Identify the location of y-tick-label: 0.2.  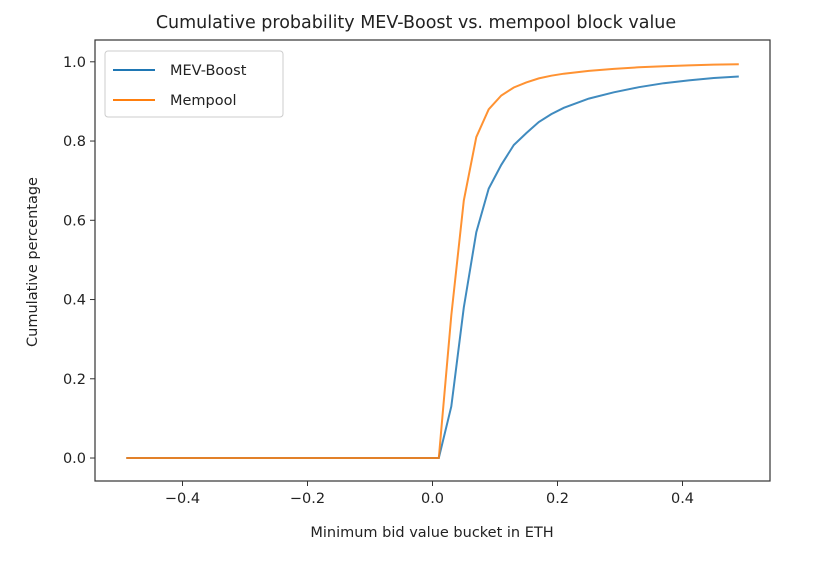
(74, 380).